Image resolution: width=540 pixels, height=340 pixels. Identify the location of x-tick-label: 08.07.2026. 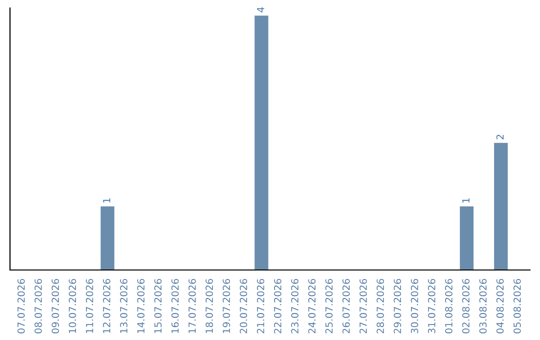
(38, 306).